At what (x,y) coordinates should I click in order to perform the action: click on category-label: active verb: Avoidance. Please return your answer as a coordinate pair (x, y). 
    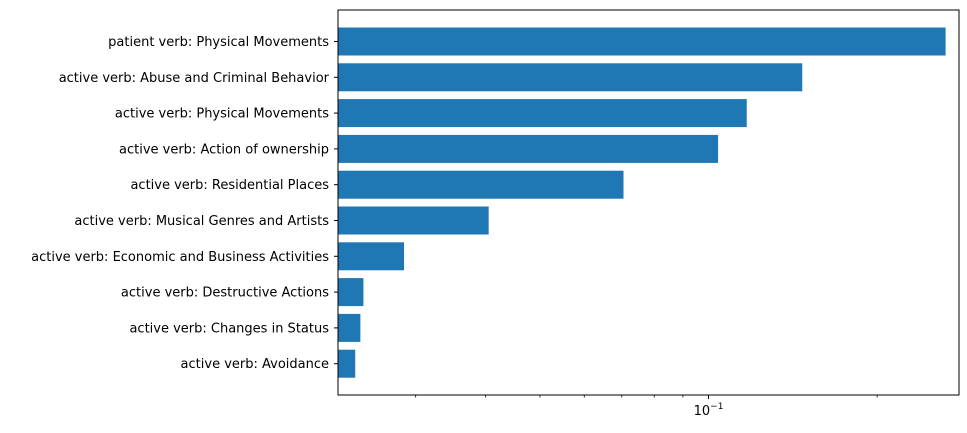
    Looking at the image, I should click on (255, 364).